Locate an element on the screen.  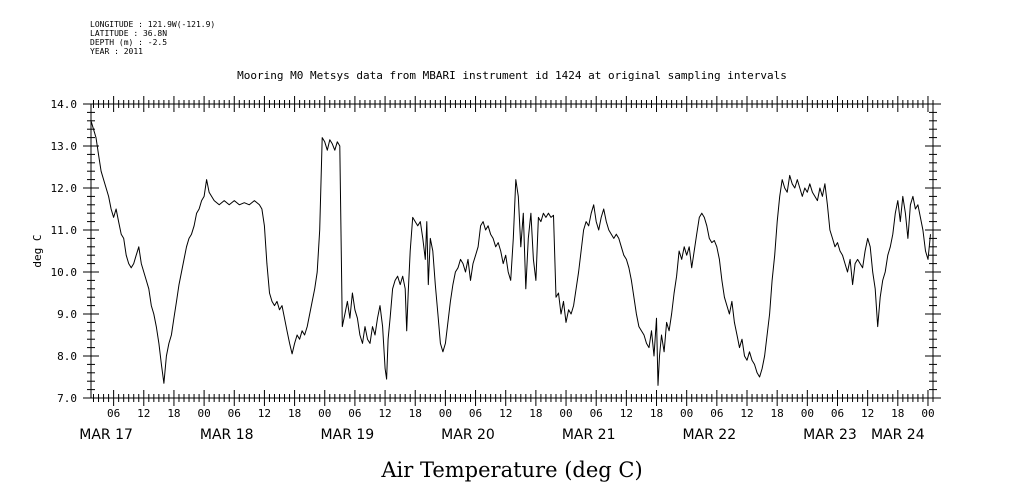
x-day-label: MAR 23 is located at coordinates (830, 435).